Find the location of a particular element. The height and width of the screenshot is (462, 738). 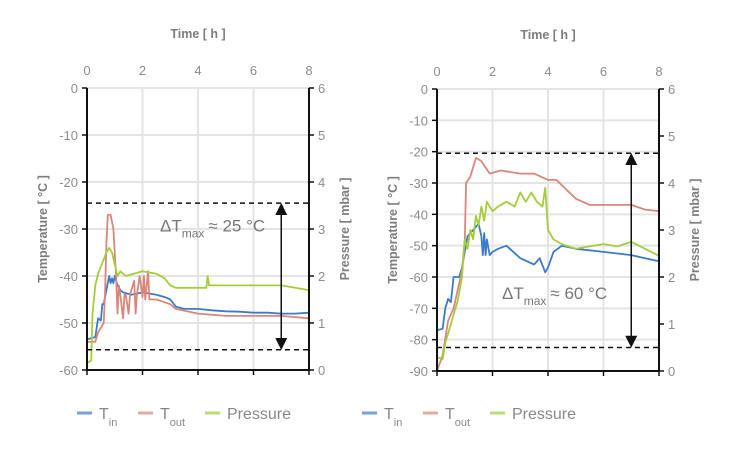

y-tick-label: -80 is located at coordinates (418, 340).